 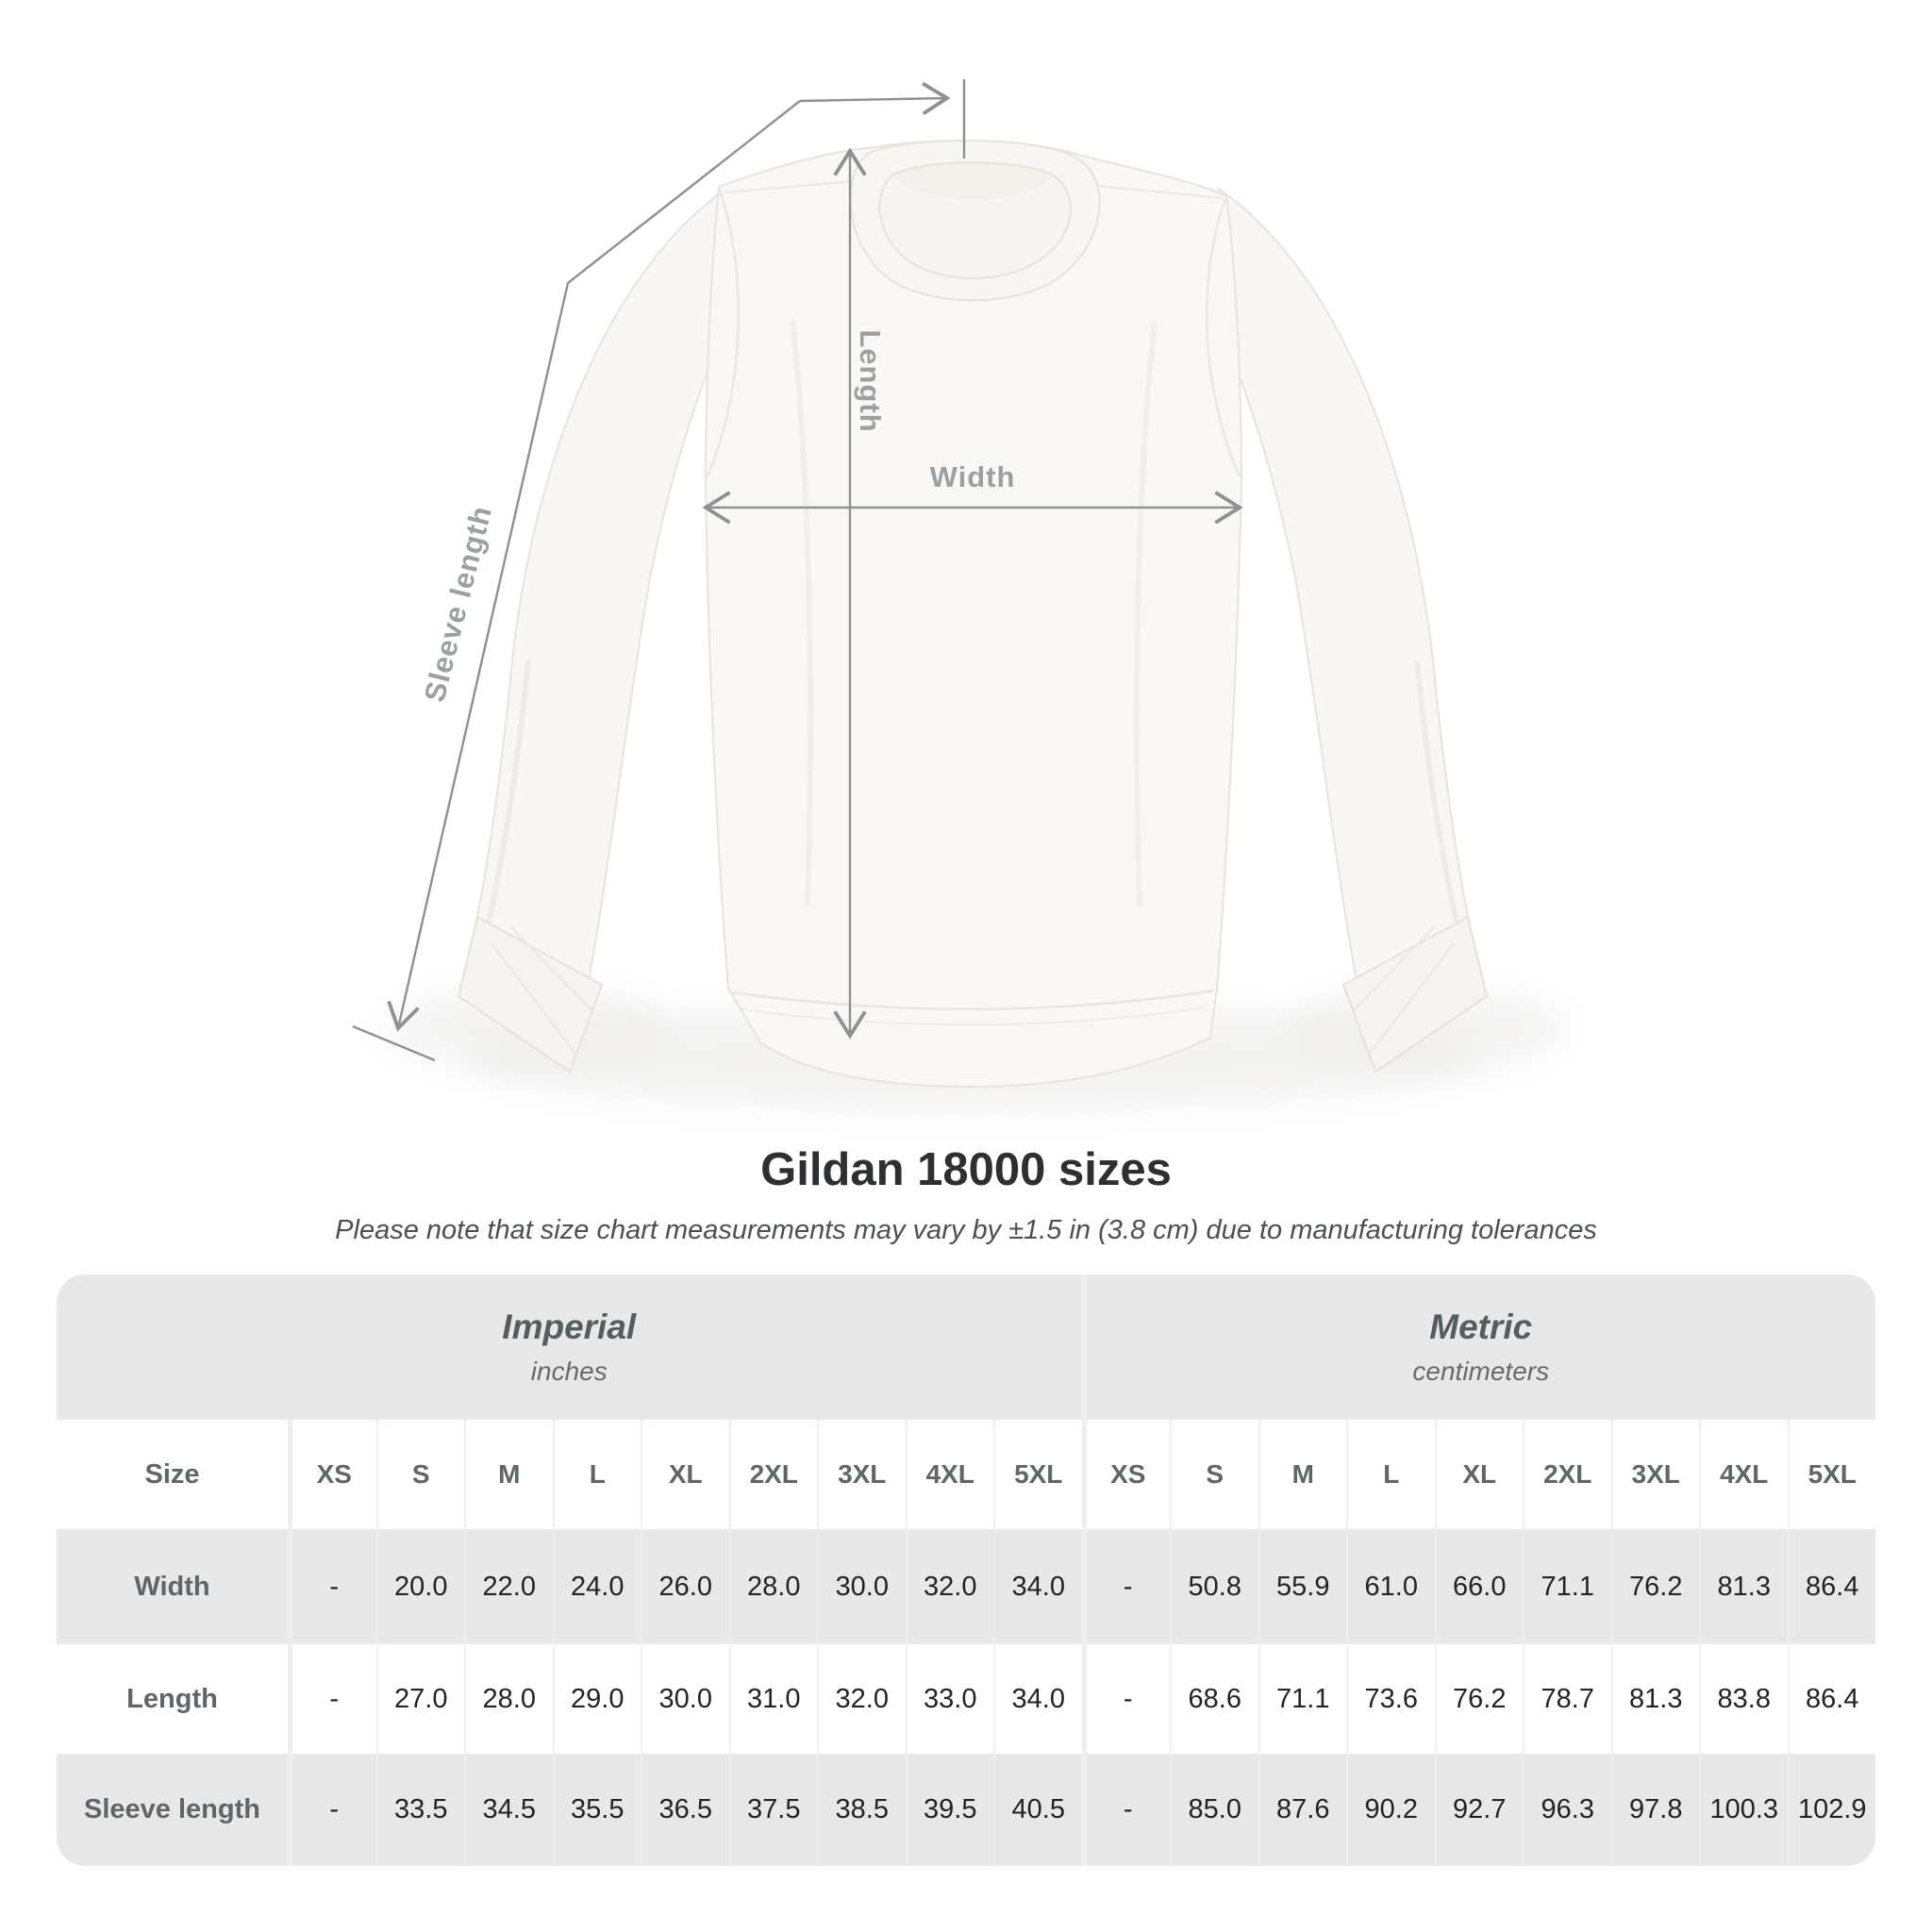 I want to click on metric-unit: centimeters, so click(x=1481, y=1371).